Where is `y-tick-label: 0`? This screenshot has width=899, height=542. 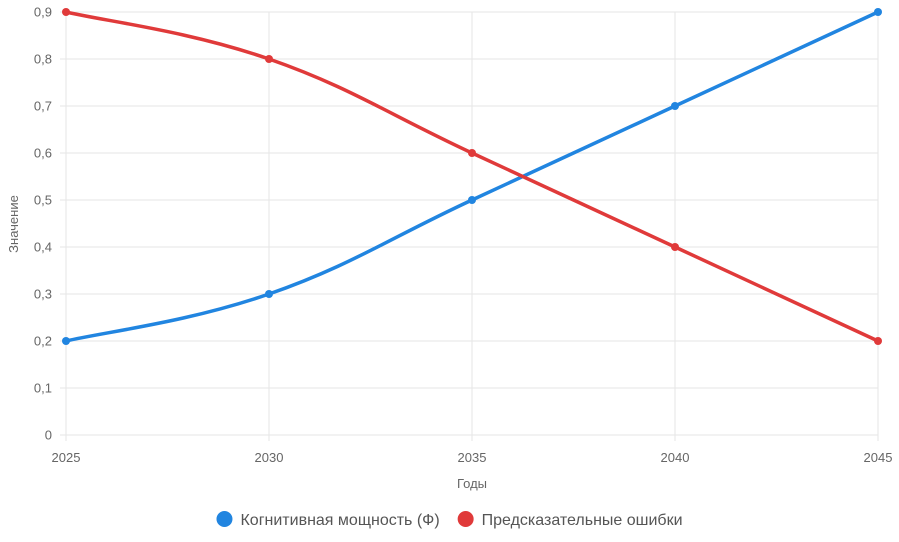 y-tick-label: 0 is located at coordinates (48, 435).